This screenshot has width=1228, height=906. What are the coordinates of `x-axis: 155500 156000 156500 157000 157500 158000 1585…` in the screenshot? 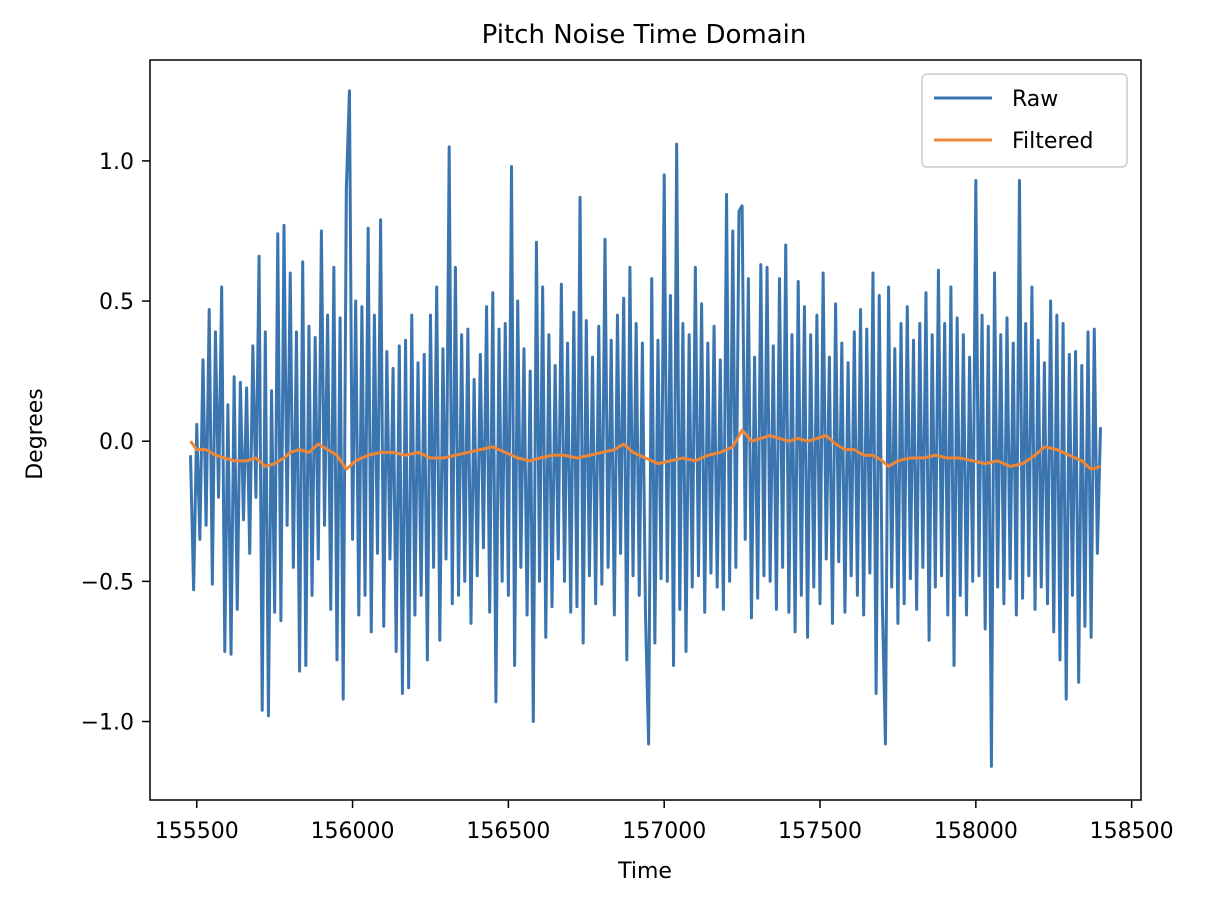 It's located at (664, 822).